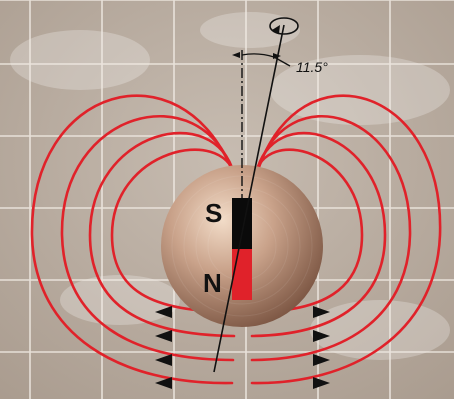 Image resolution: width=454 pixels, height=399 pixels. I want to click on tilt-angle-label: 11.5°, so click(312, 67).